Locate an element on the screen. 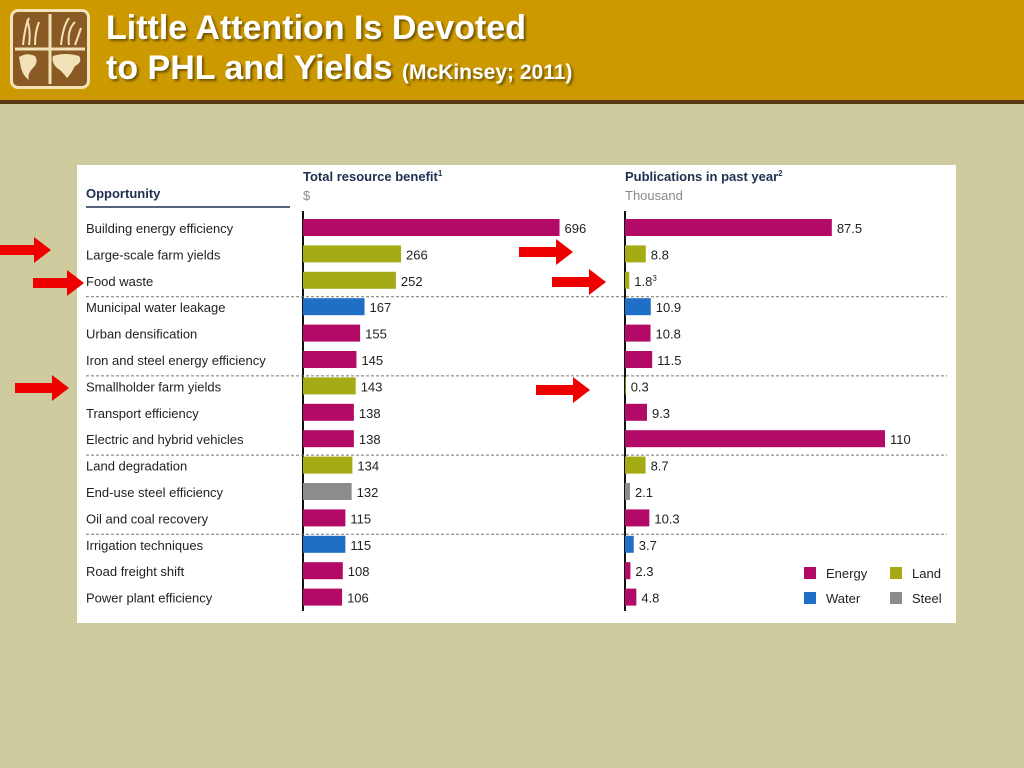 The image size is (1024, 768). publications-value-label: 0.3 is located at coordinates (640, 386).